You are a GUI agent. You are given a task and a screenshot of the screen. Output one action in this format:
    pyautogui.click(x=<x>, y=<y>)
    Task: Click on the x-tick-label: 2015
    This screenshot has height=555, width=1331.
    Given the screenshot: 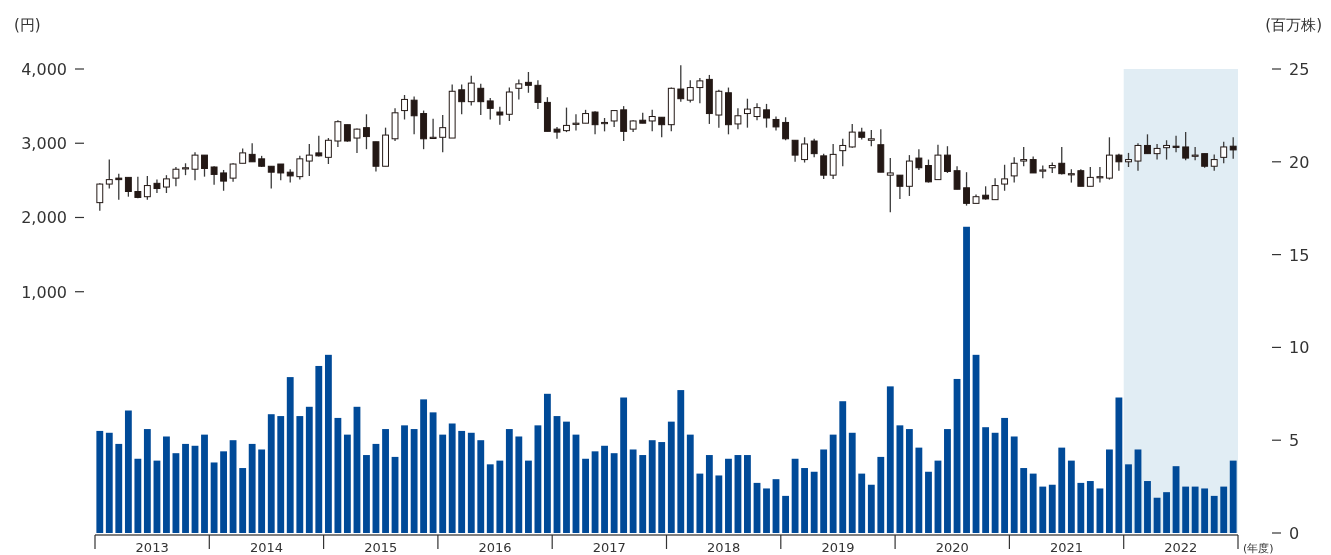 What is the action you would take?
    pyautogui.click(x=381, y=547)
    